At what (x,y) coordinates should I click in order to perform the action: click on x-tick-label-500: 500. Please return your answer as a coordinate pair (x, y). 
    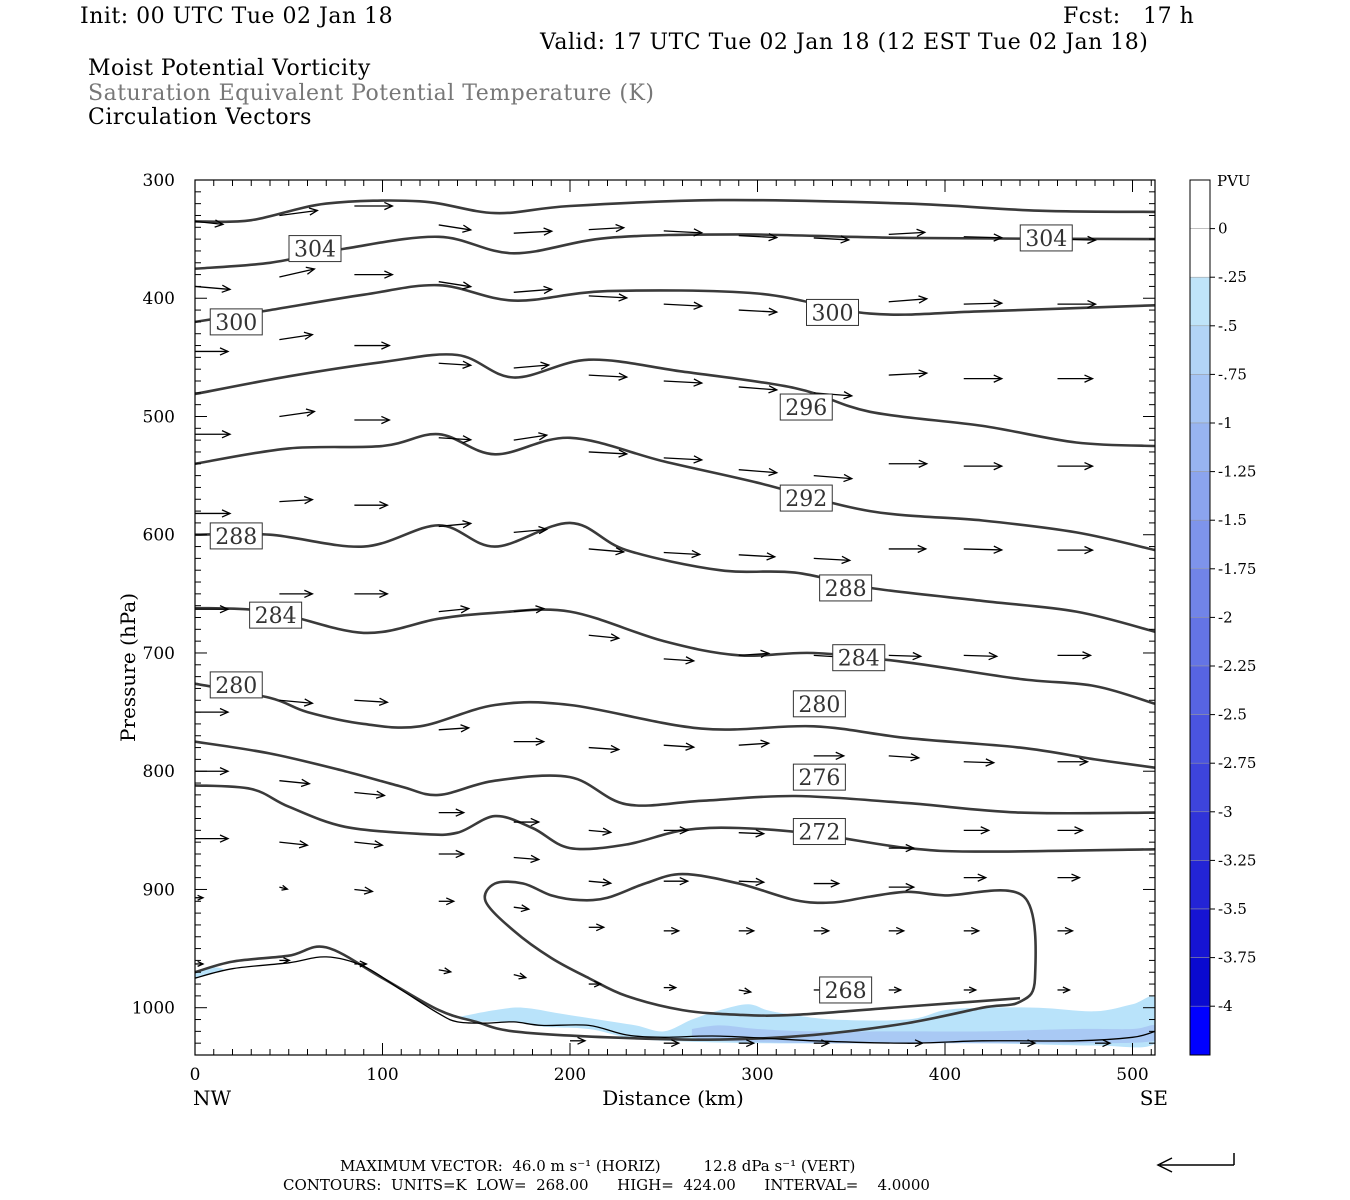
    Looking at the image, I should click on (1132, 1075).